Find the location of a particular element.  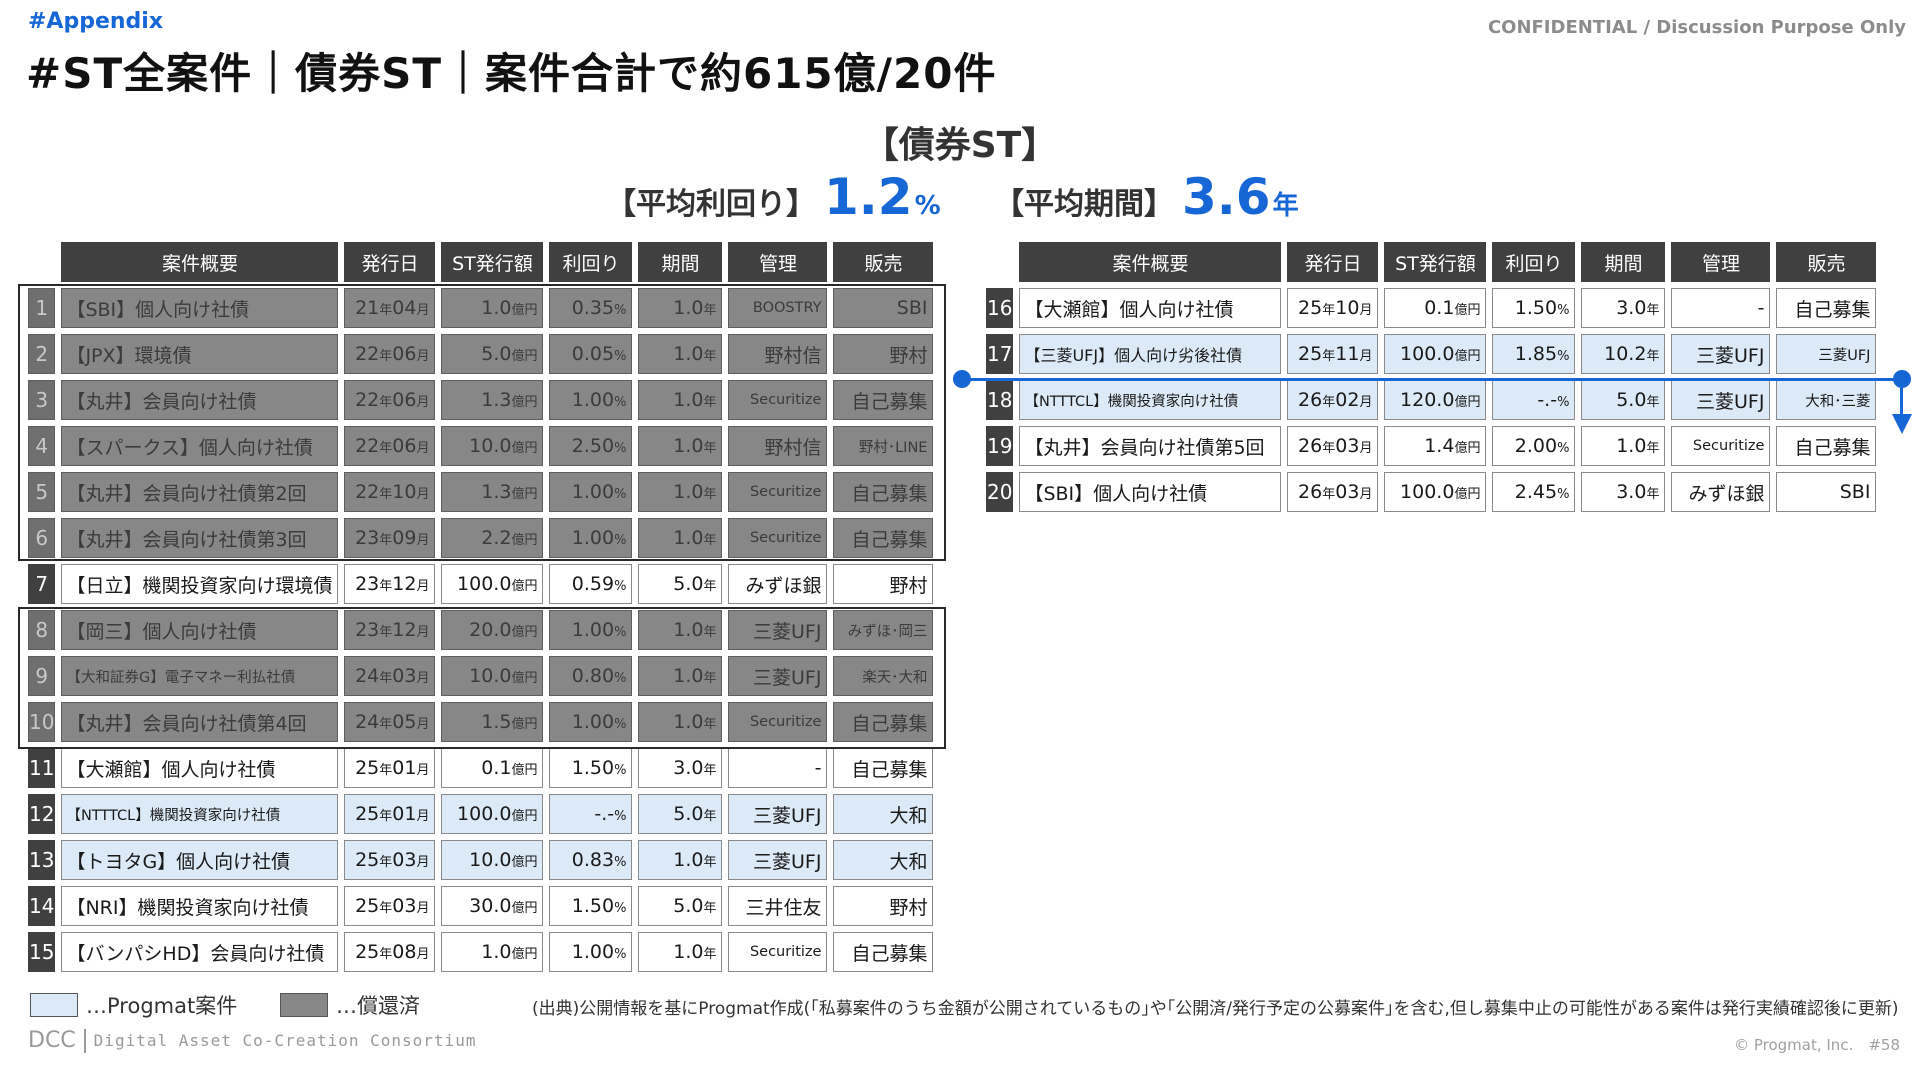

st-amount: 120.0 is located at coordinates (1427, 400).